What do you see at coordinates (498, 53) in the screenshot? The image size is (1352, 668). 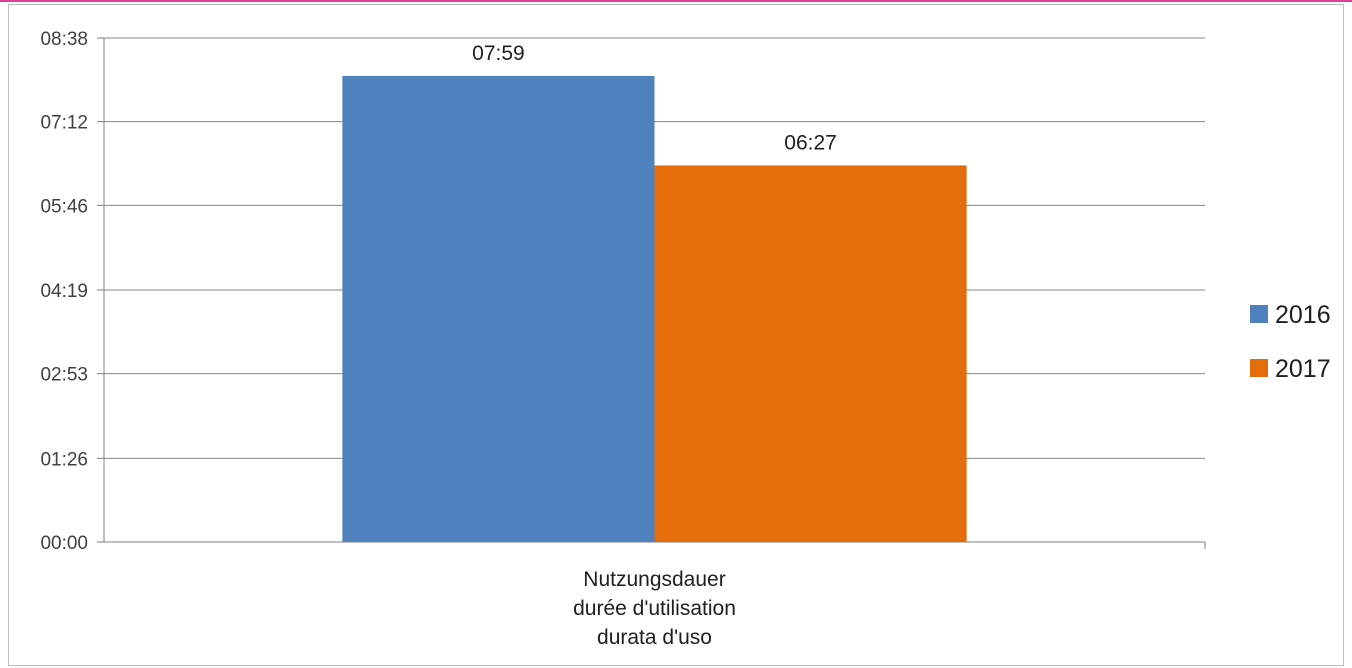 I see `data-label-2016: 07:59` at bounding box center [498, 53].